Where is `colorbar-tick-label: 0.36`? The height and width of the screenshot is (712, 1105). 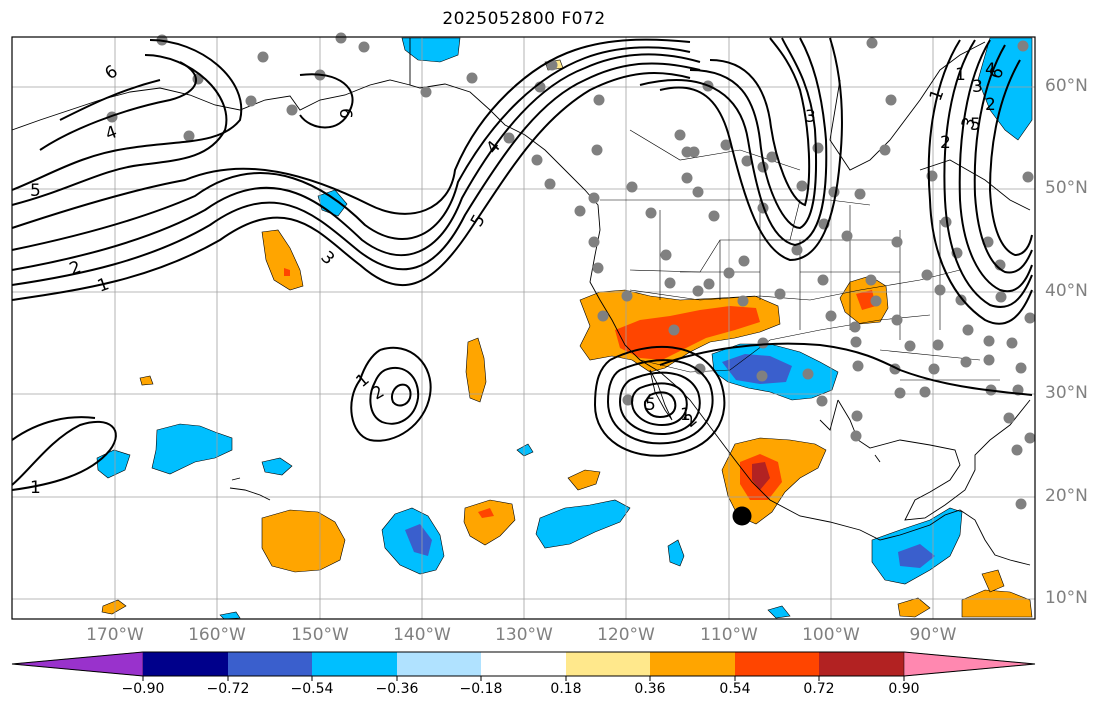 colorbar-tick-label: 0.36 is located at coordinates (650, 689).